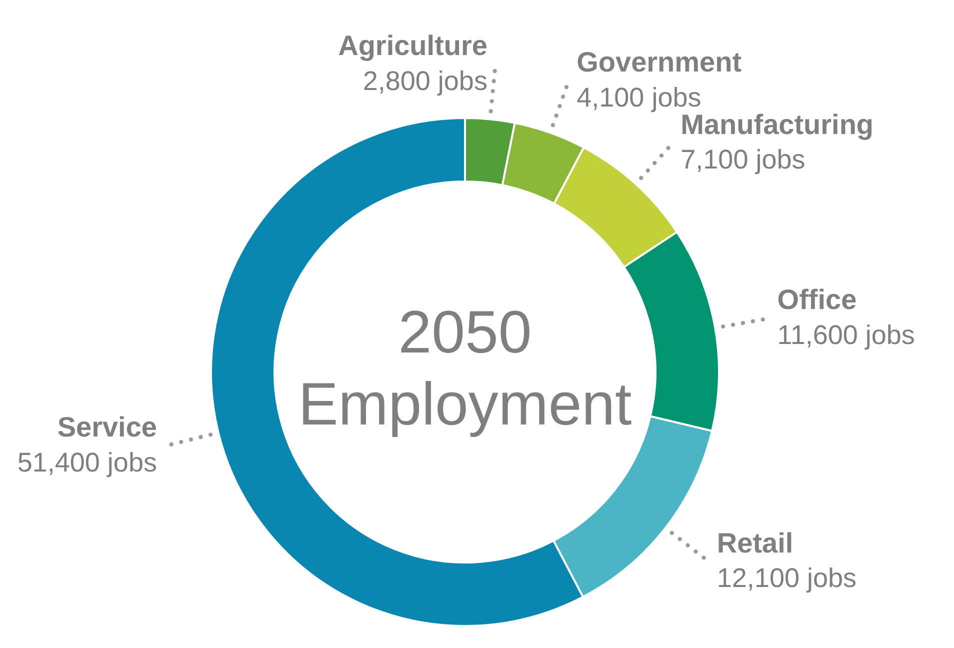 This screenshot has height=648, width=954. What do you see at coordinates (107, 427) in the screenshot?
I see `slice-label: Service` at bounding box center [107, 427].